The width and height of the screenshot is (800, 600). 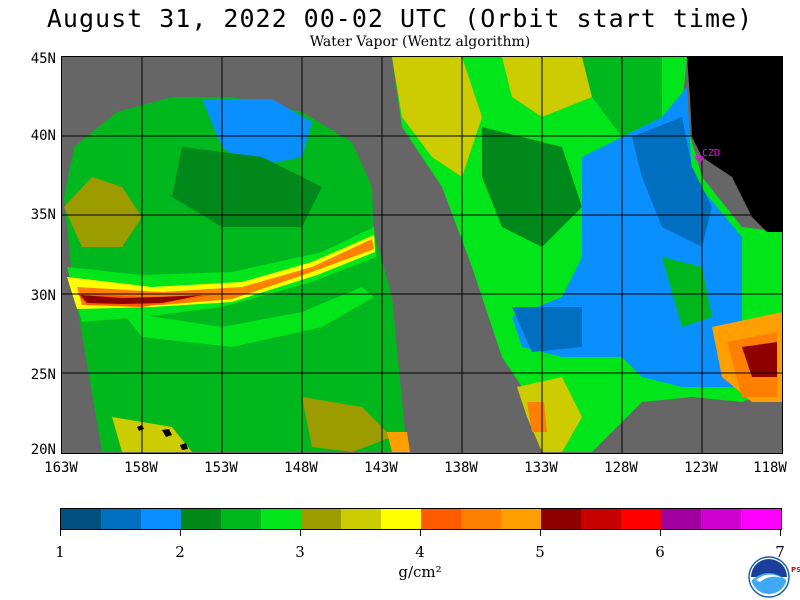 What do you see at coordinates (381, 468) in the screenshot?
I see `lon-label: 143W` at bounding box center [381, 468].